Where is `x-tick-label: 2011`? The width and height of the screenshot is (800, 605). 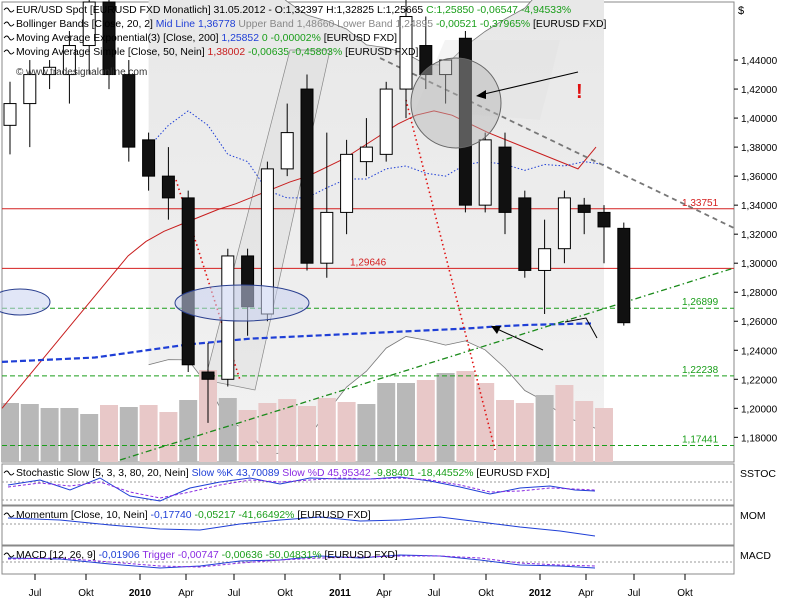 x-tick-label: 2011 is located at coordinates (340, 593).